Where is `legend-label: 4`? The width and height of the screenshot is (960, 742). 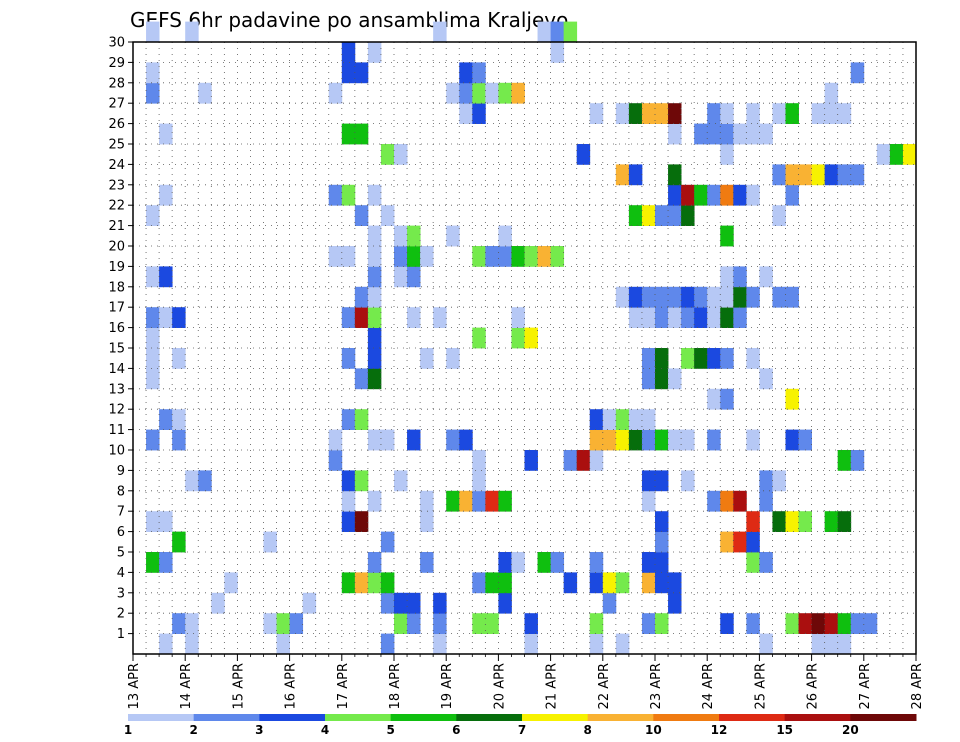 legend-label: 4 is located at coordinates (325, 730).